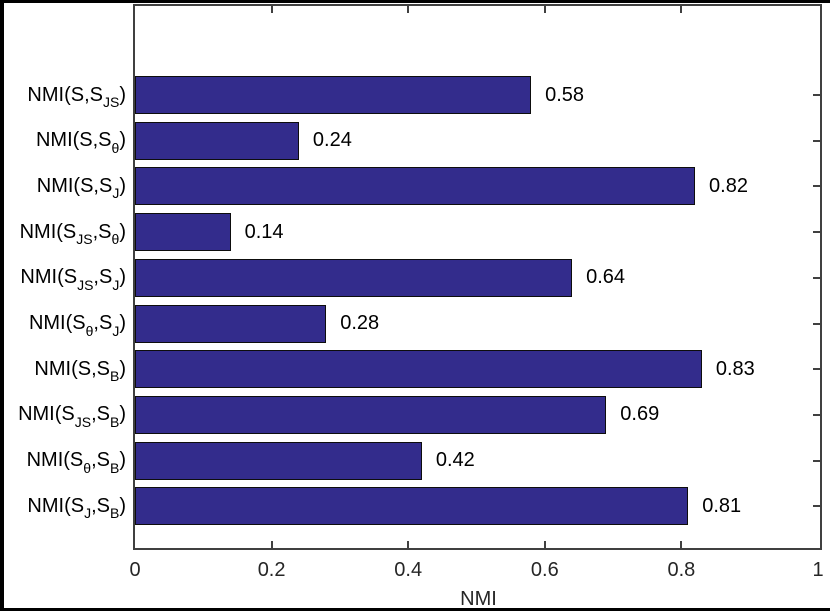  I want to click on y-axis-category-label: NMI(S JS ,S J), so click(66, 278).